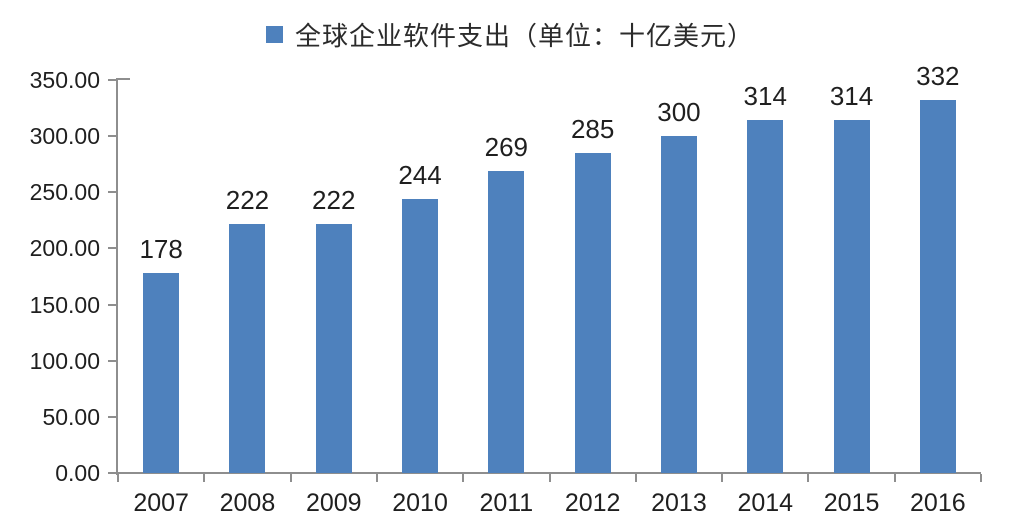 This screenshot has height=531, width=1020. I want to click on bar-2008, so click(247, 348).